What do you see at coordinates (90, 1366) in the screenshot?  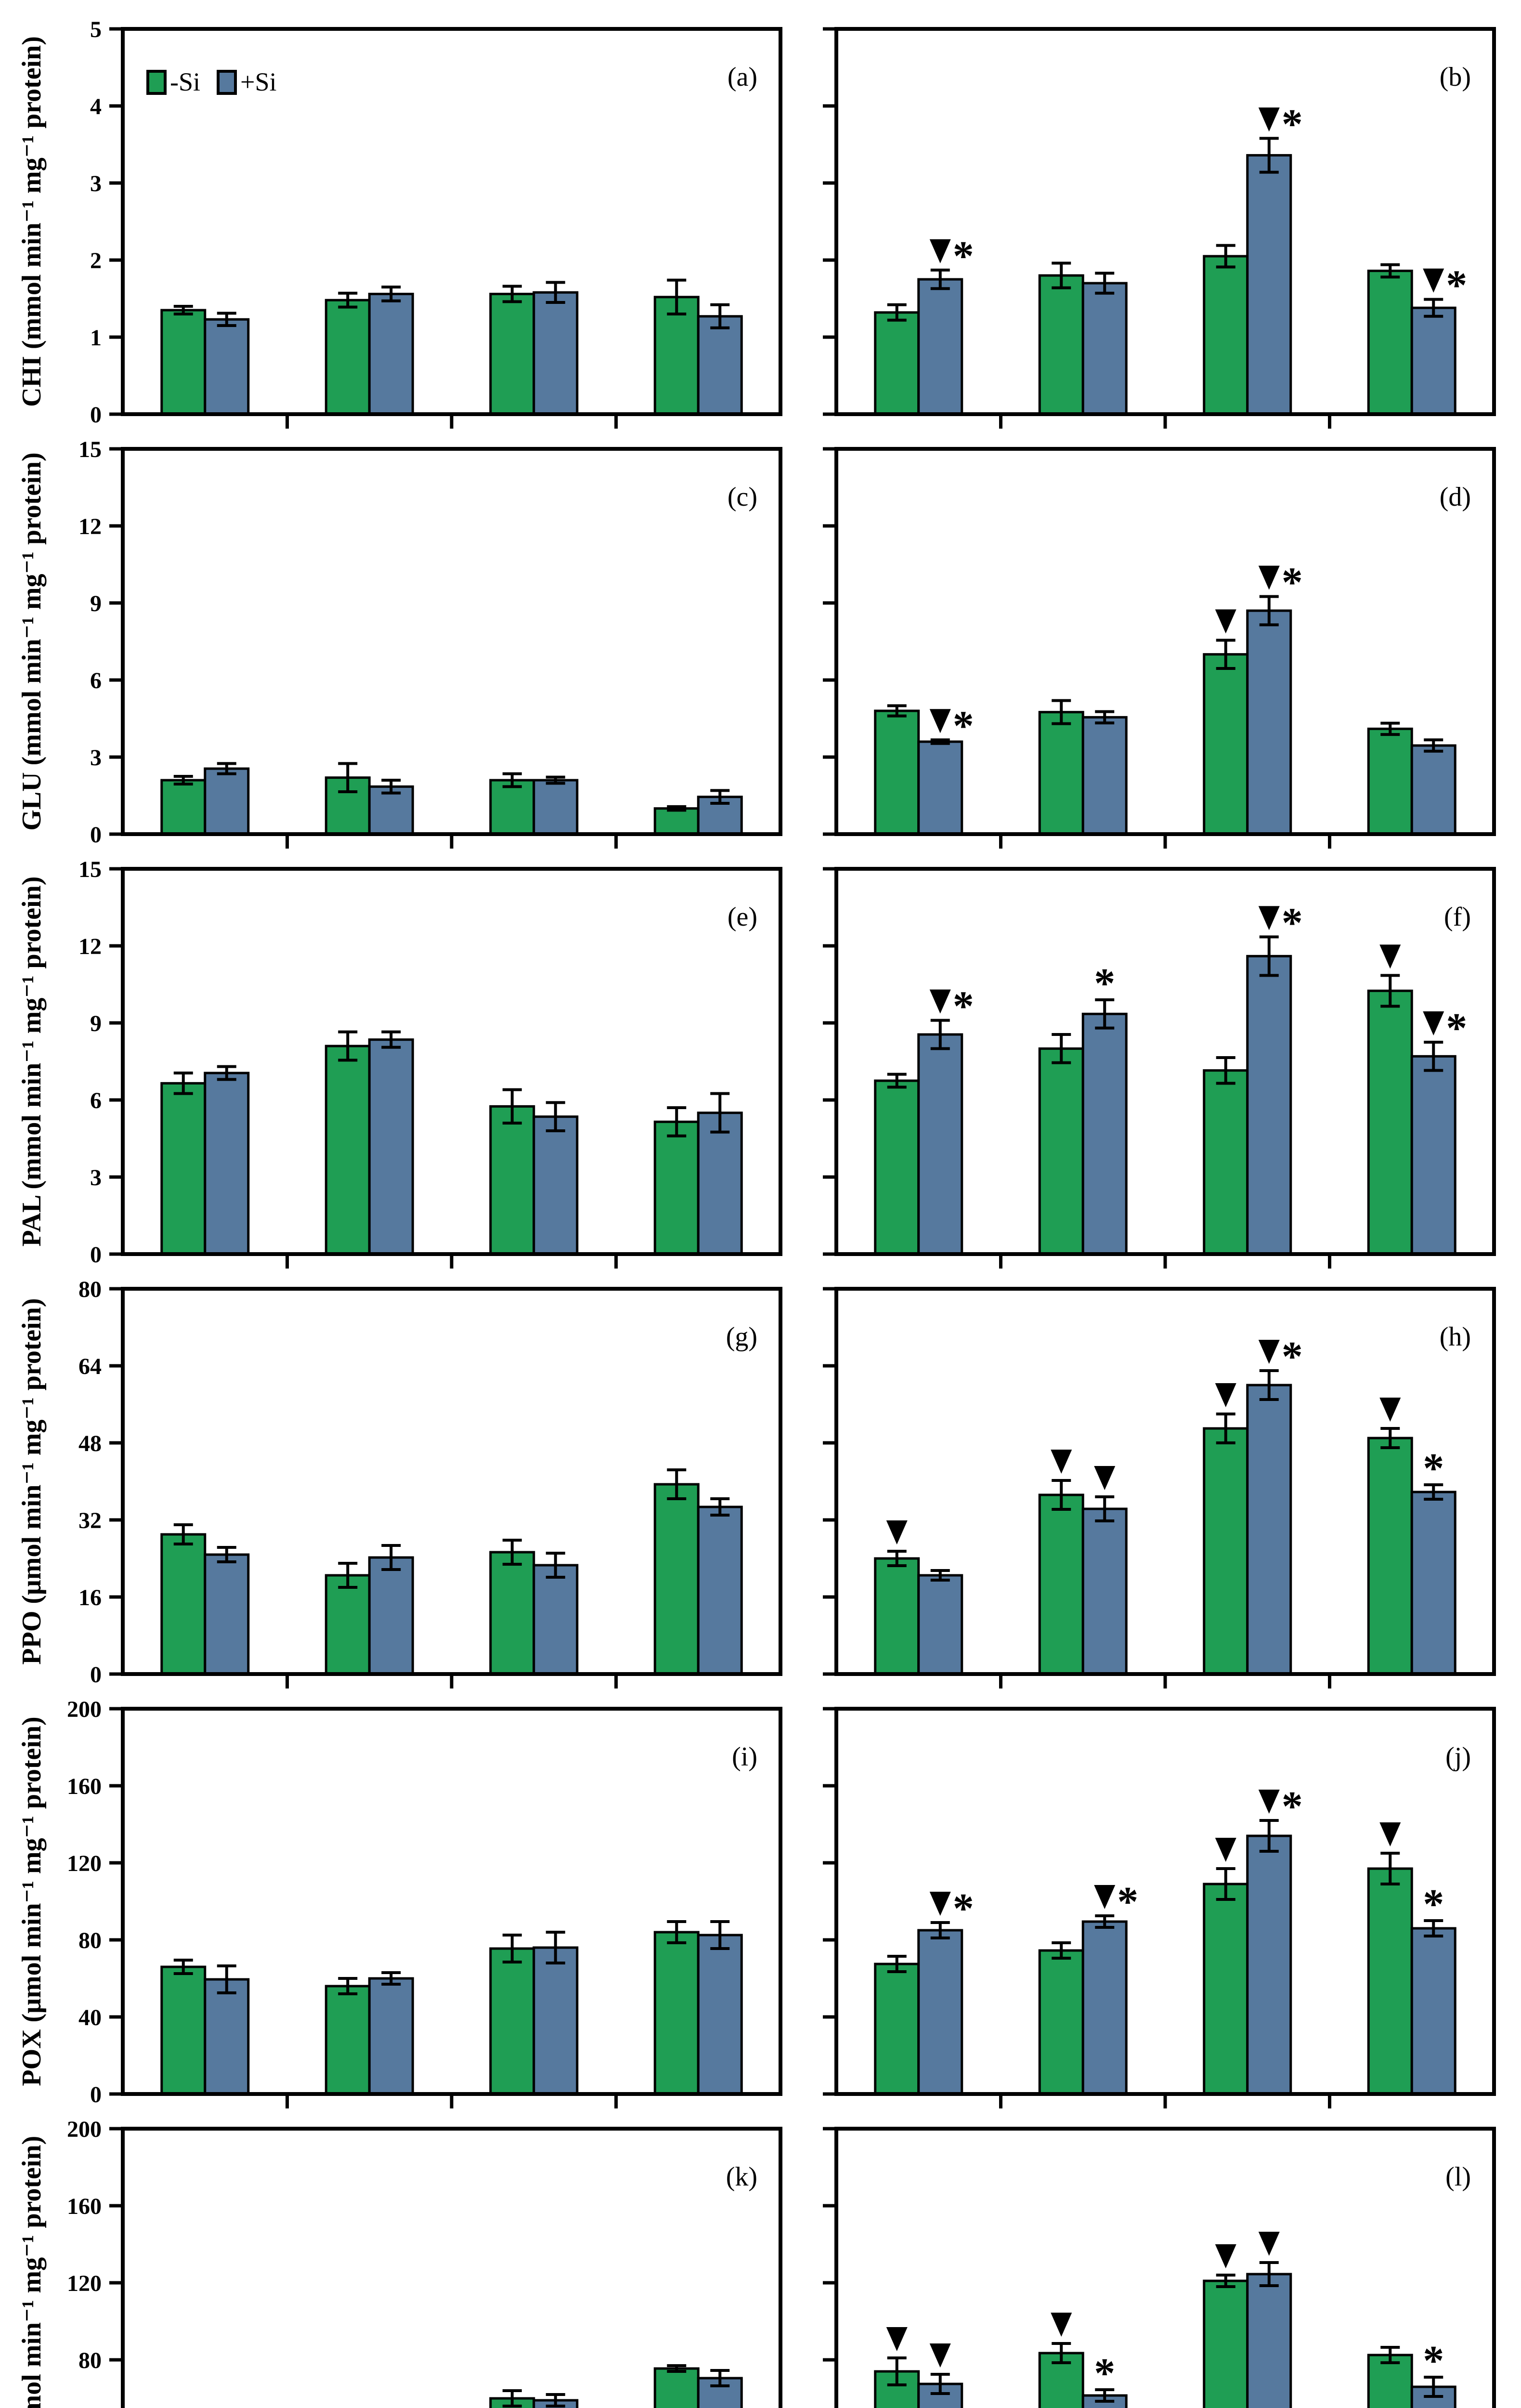 I see `y-tick-label: 64` at bounding box center [90, 1366].